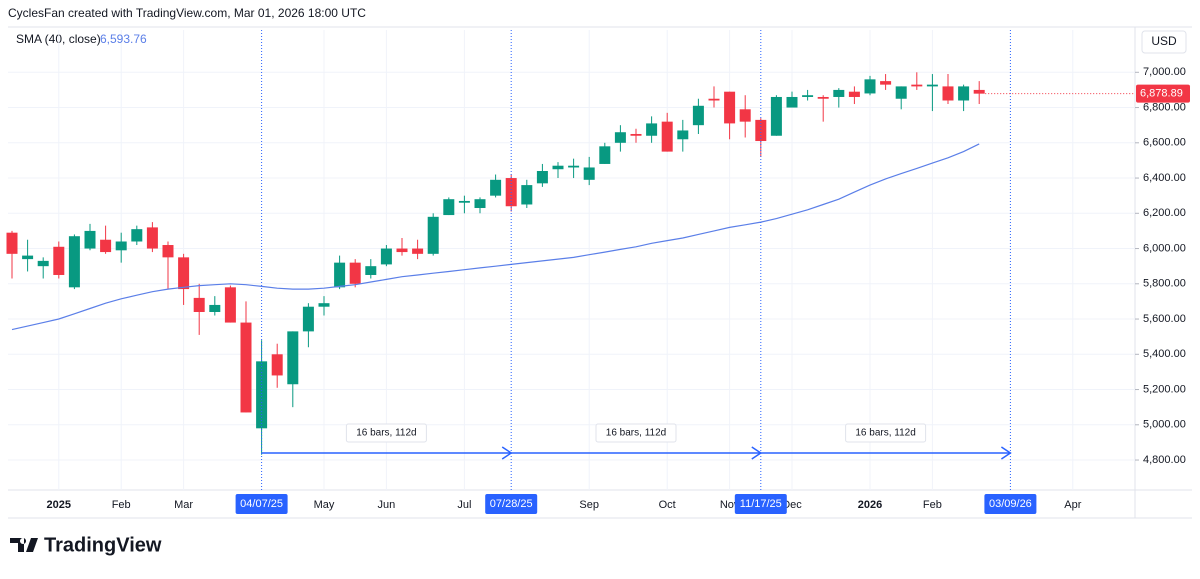 The width and height of the screenshot is (1200, 579). I want to click on y-tick-label: 5,800.00, so click(1164, 284).